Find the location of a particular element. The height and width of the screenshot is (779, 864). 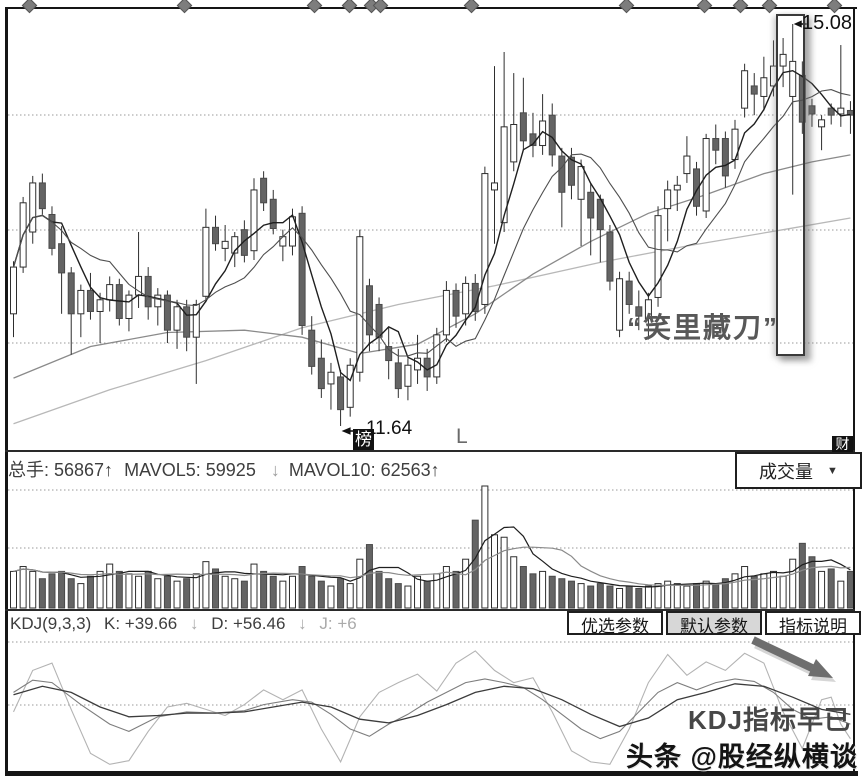

preferred-params-button: 优选参数 is located at coordinates (615, 623).